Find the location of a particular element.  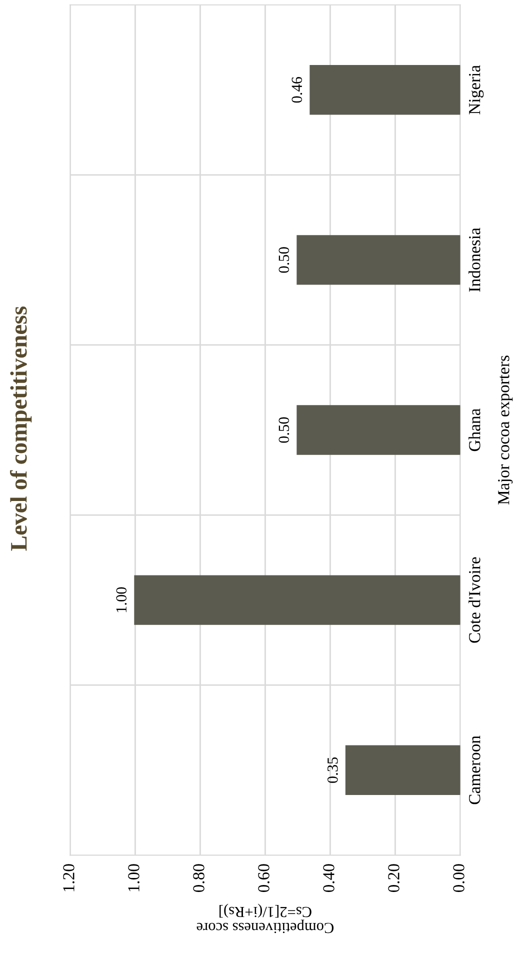

text: Level of competitiveness is located at coordinates (21, 428).